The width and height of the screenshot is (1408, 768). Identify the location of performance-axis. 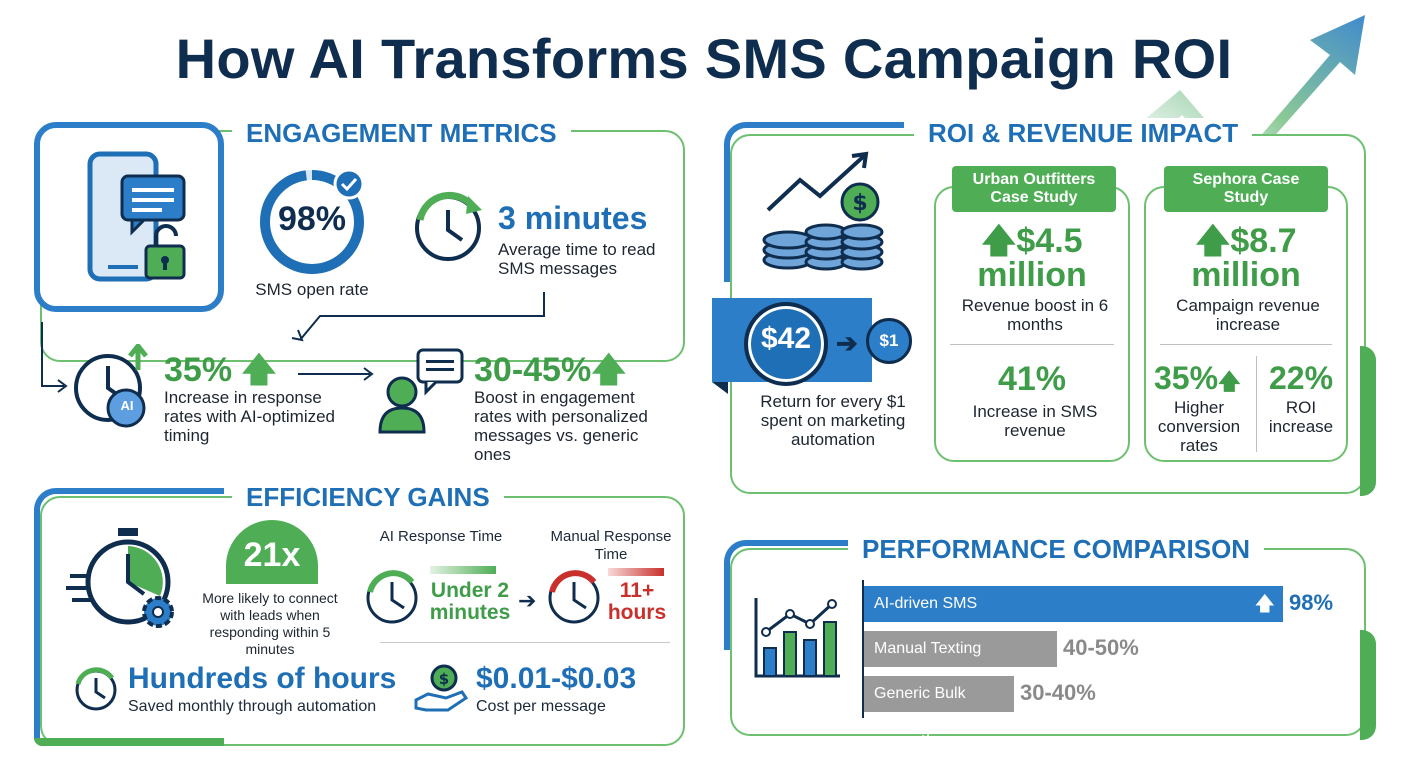
(863, 649).